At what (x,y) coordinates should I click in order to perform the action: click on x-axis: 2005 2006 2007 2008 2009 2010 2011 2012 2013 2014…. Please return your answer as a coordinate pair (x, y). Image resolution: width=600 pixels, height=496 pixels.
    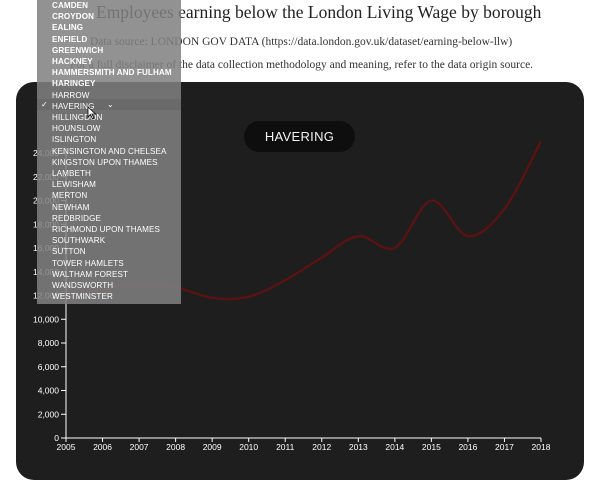
    Looking at the image, I should click on (304, 444).